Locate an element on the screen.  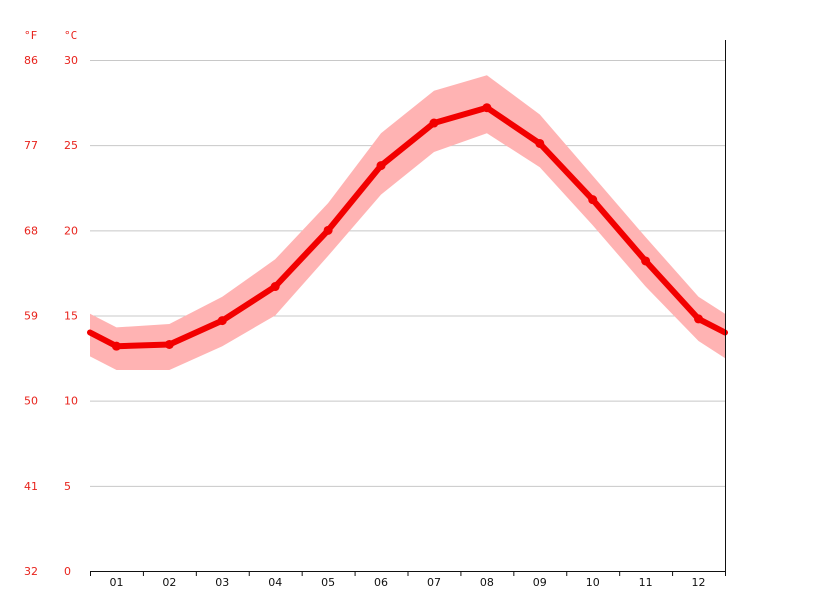
fahrenheit-unit-label: °F is located at coordinates (30, 35).